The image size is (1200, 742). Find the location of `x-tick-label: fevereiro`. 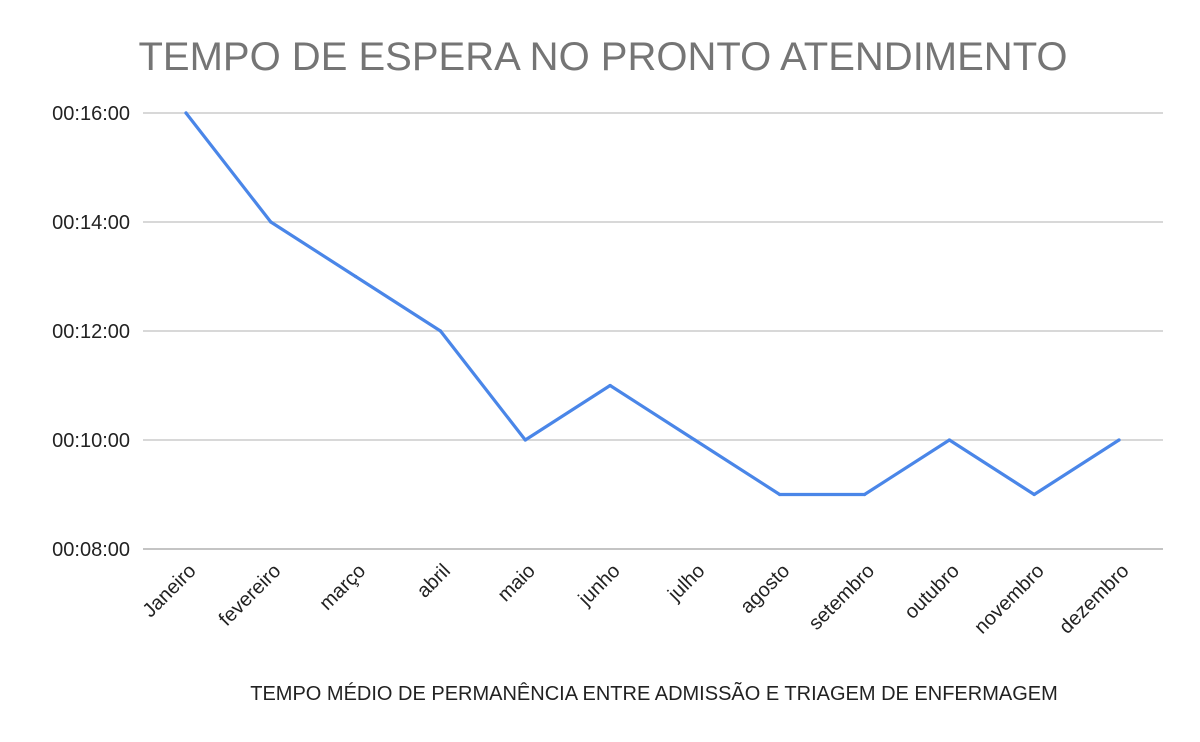

x-tick-label: fevereiro is located at coordinates (250, 595).